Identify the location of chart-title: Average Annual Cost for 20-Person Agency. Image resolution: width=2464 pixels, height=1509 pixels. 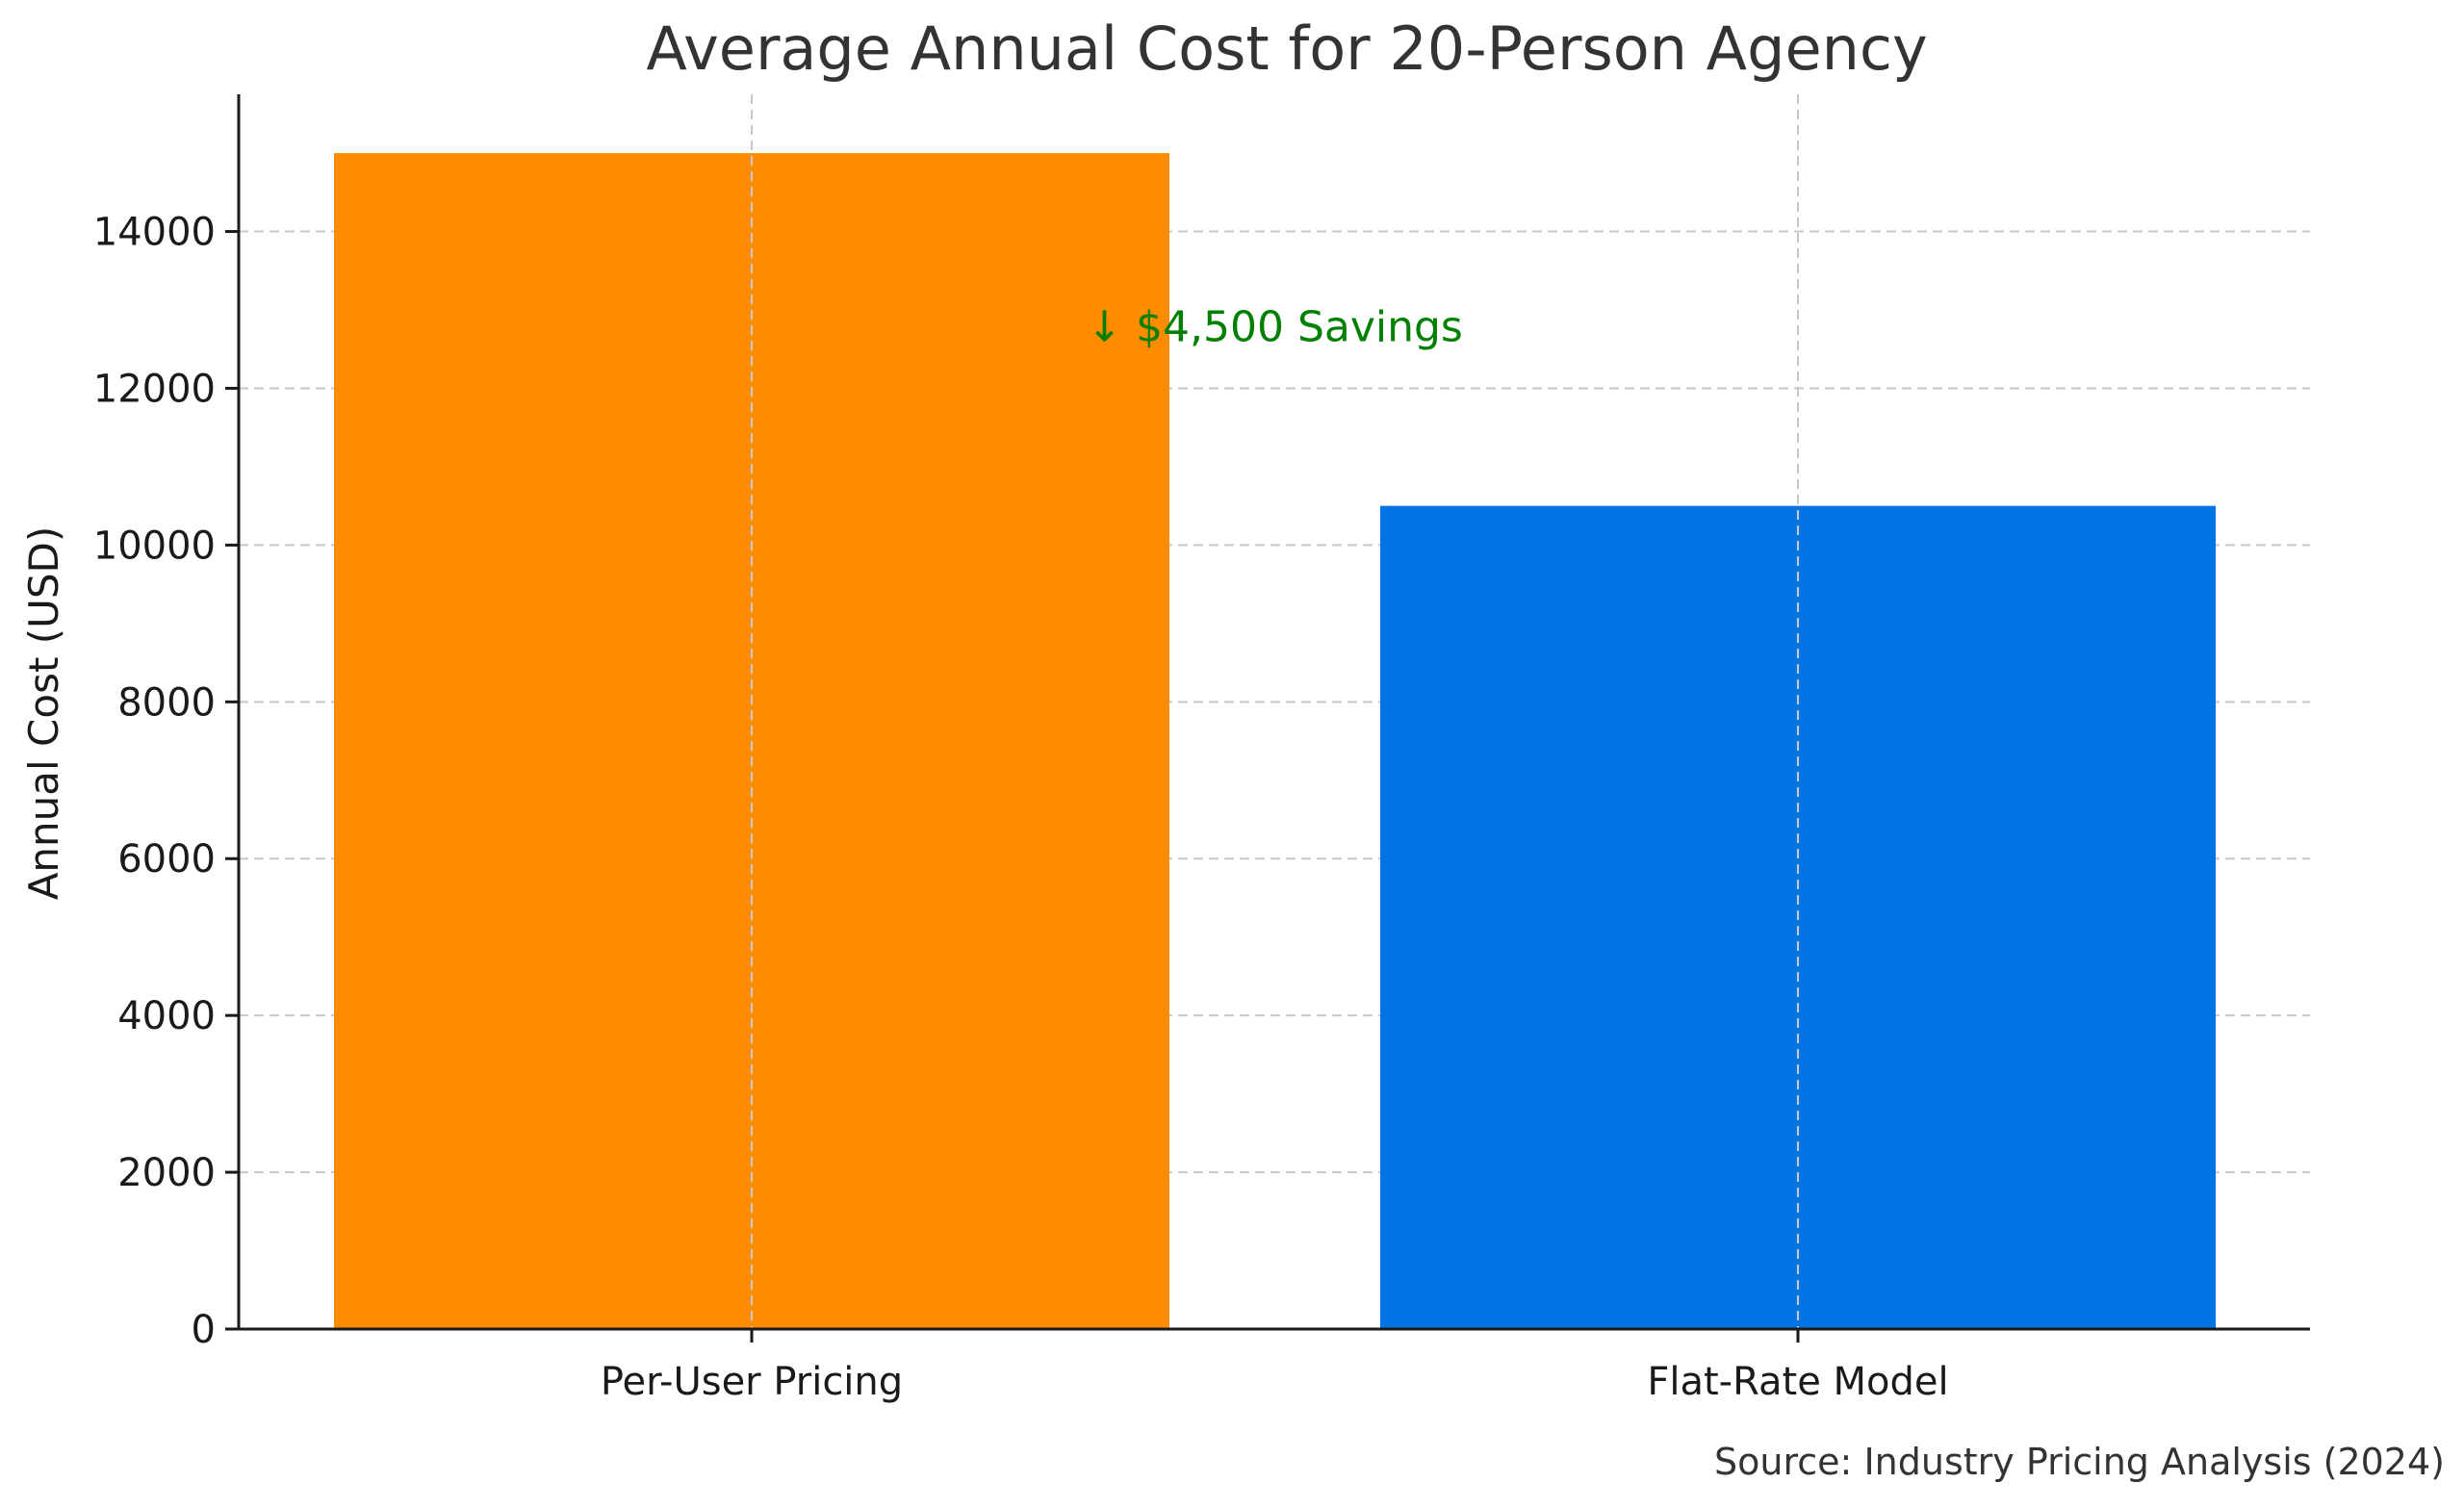
(1286, 48).